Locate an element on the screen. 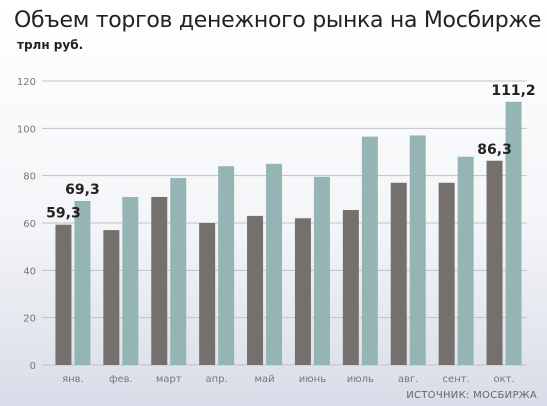 This screenshot has width=547, height=406. data-label: 69,3 is located at coordinates (82, 190).